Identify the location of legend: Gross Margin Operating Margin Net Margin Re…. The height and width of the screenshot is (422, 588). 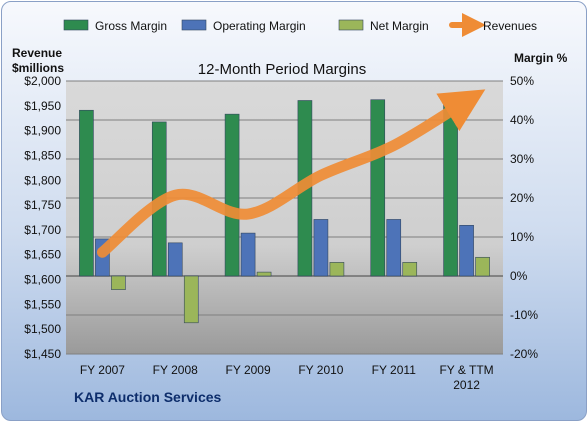
(300, 25).